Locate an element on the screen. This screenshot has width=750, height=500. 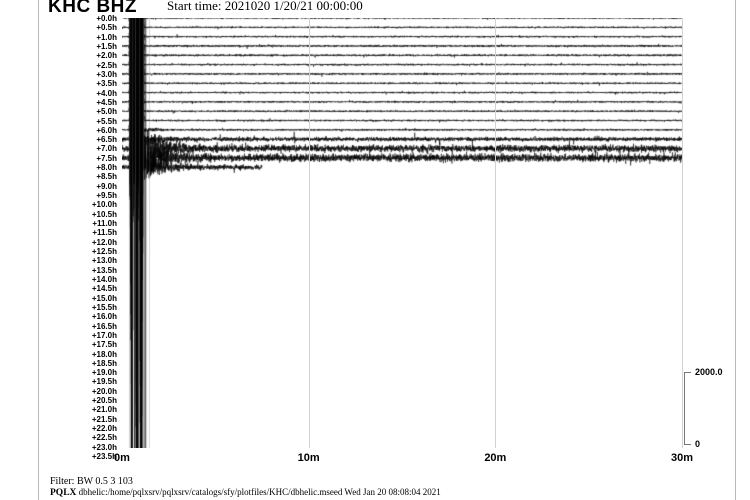
y-axis-tick-label: +13.5h is located at coordinates (104, 270).